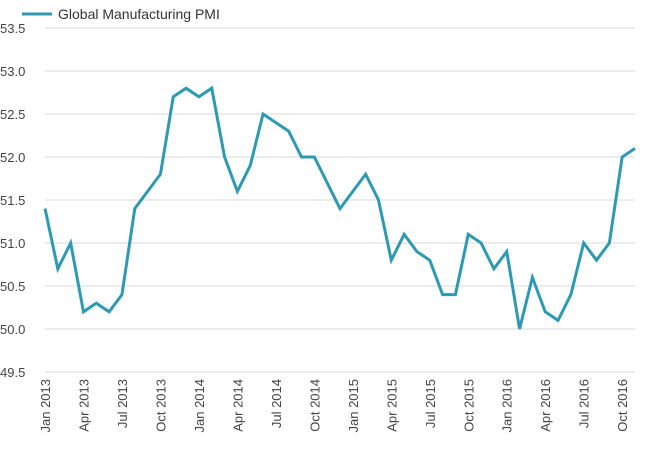 This screenshot has width=650, height=450. Describe the element at coordinates (12, 286) in the screenshot. I see `y-tick-label: 50.5` at that location.